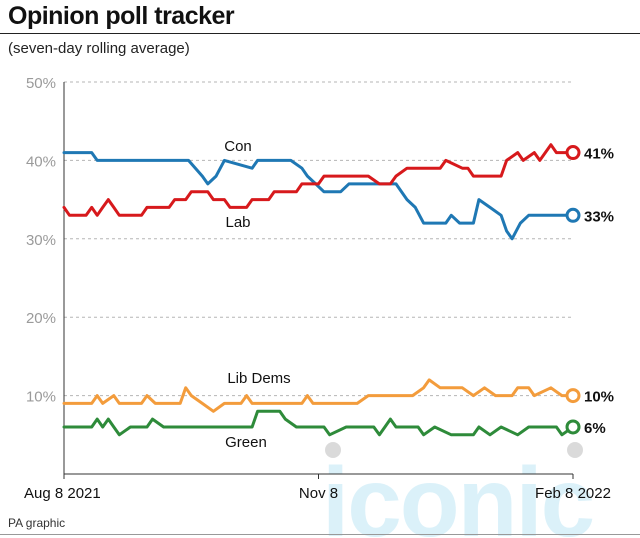 This screenshot has width=640, height=538. I want to click on x-tick-label: Feb 8 2022, so click(573, 493).